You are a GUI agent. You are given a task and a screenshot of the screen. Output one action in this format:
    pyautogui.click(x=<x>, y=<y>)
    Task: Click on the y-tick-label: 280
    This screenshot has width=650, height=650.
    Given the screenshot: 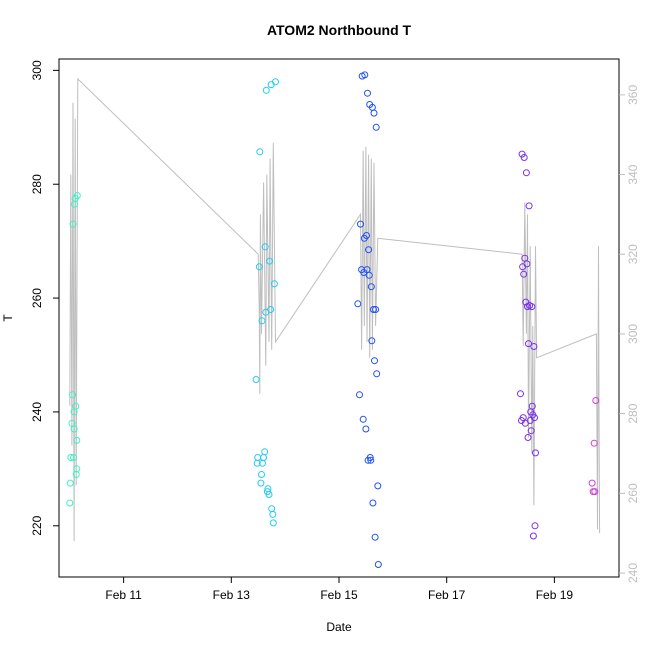 What is the action you would take?
    pyautogui.click(x=37, y=184)
    